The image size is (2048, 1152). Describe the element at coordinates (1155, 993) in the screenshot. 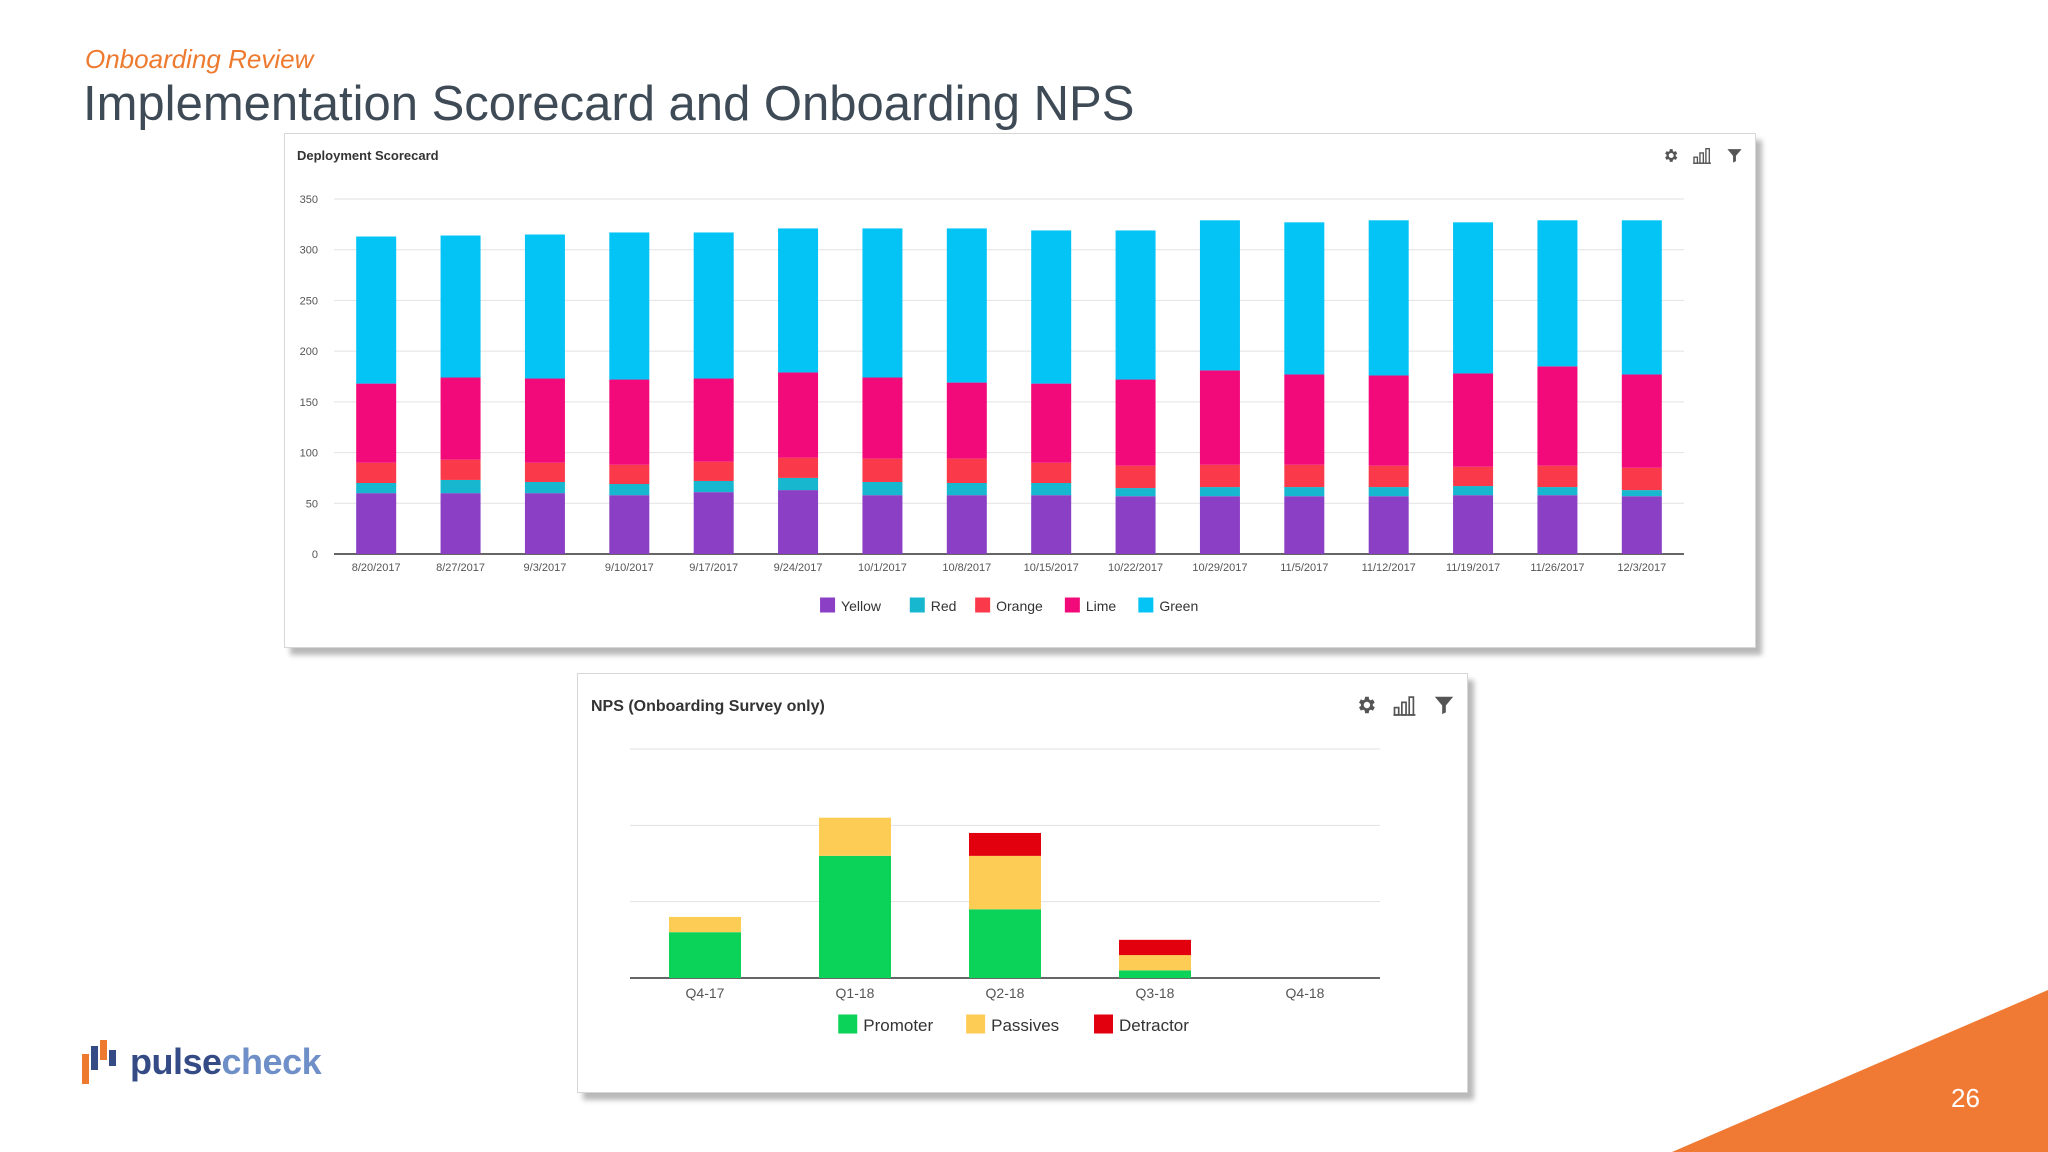

I see `x-tick-label: Q3-18` at that location.